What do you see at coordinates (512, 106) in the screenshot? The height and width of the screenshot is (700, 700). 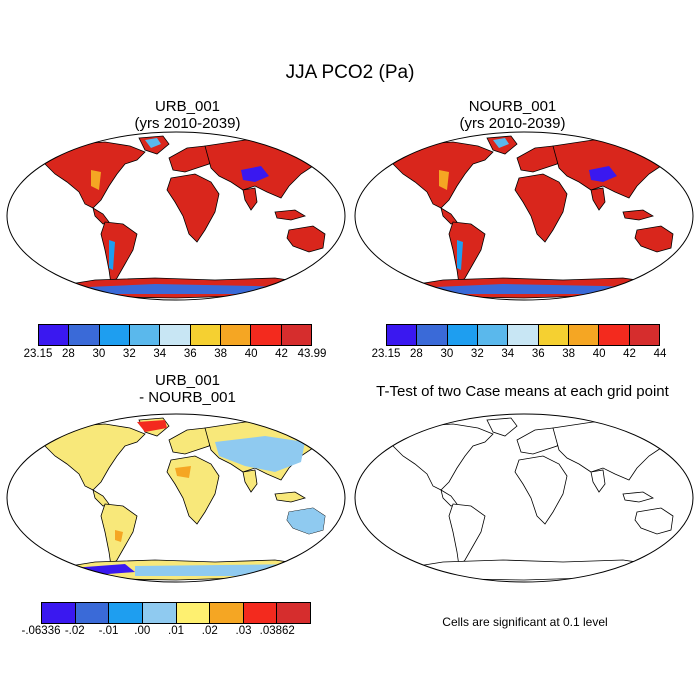 I see `panel2-title-line1: NOURB_001` at bounding box center [512, 106].